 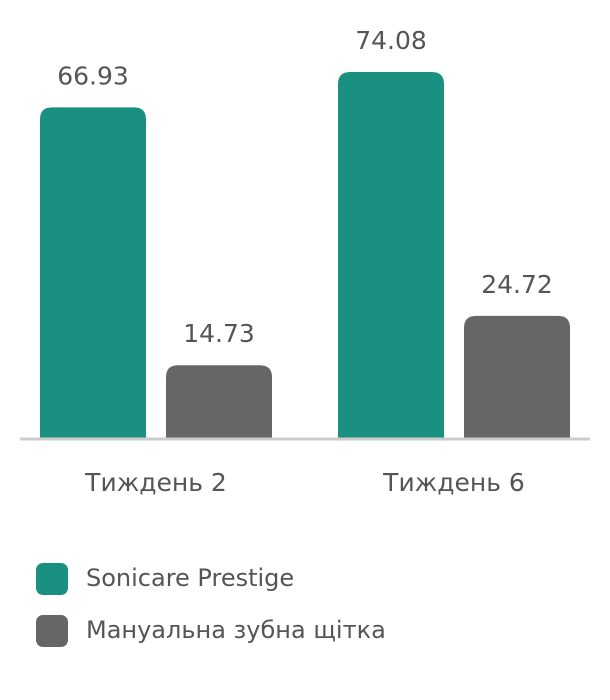 What do you see at coordinates (190, 578) in the screenshot?
I see `legend-label: Sonicare Prestige` at bounding box center [190, 578].